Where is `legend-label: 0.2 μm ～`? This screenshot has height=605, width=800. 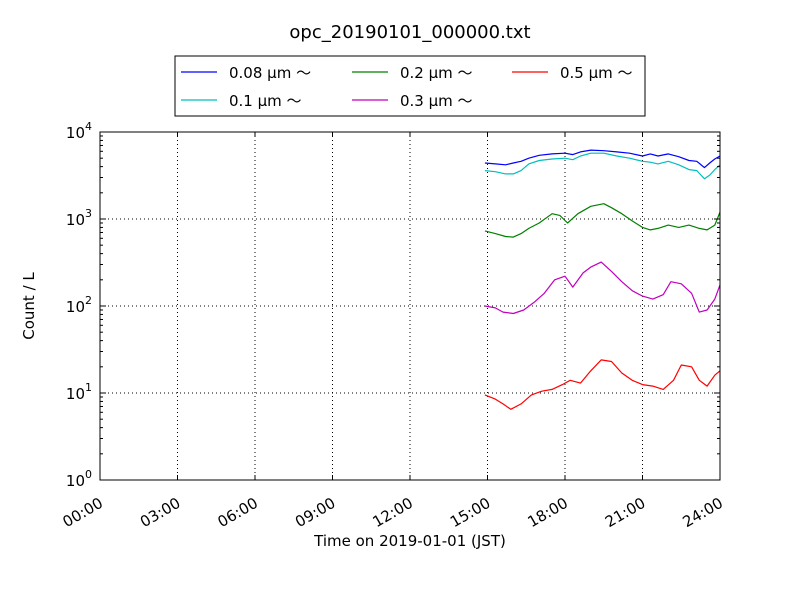 legend-label: 0.2 μm ～ is located at coordinates (436, 73).